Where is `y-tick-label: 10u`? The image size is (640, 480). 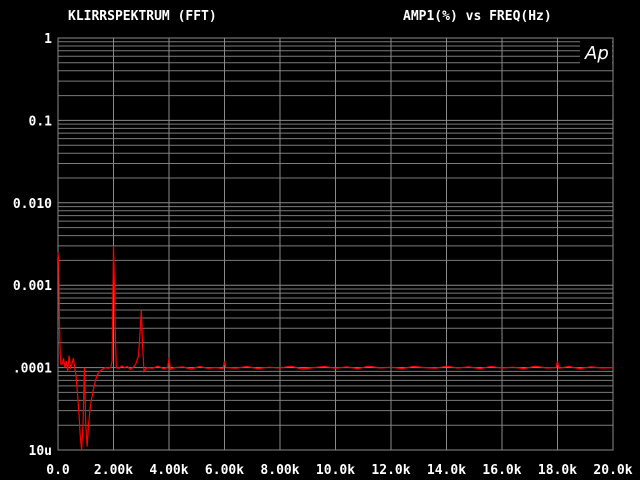
y-tick-label: 10u is located at coordinates (40, 451).